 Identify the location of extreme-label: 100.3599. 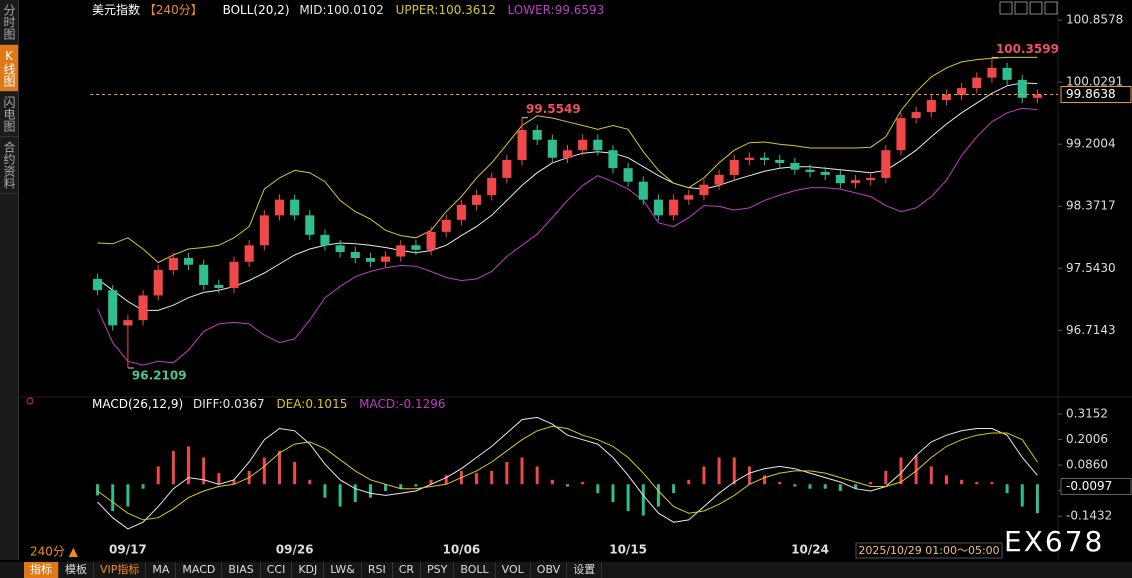
(1027, 49).